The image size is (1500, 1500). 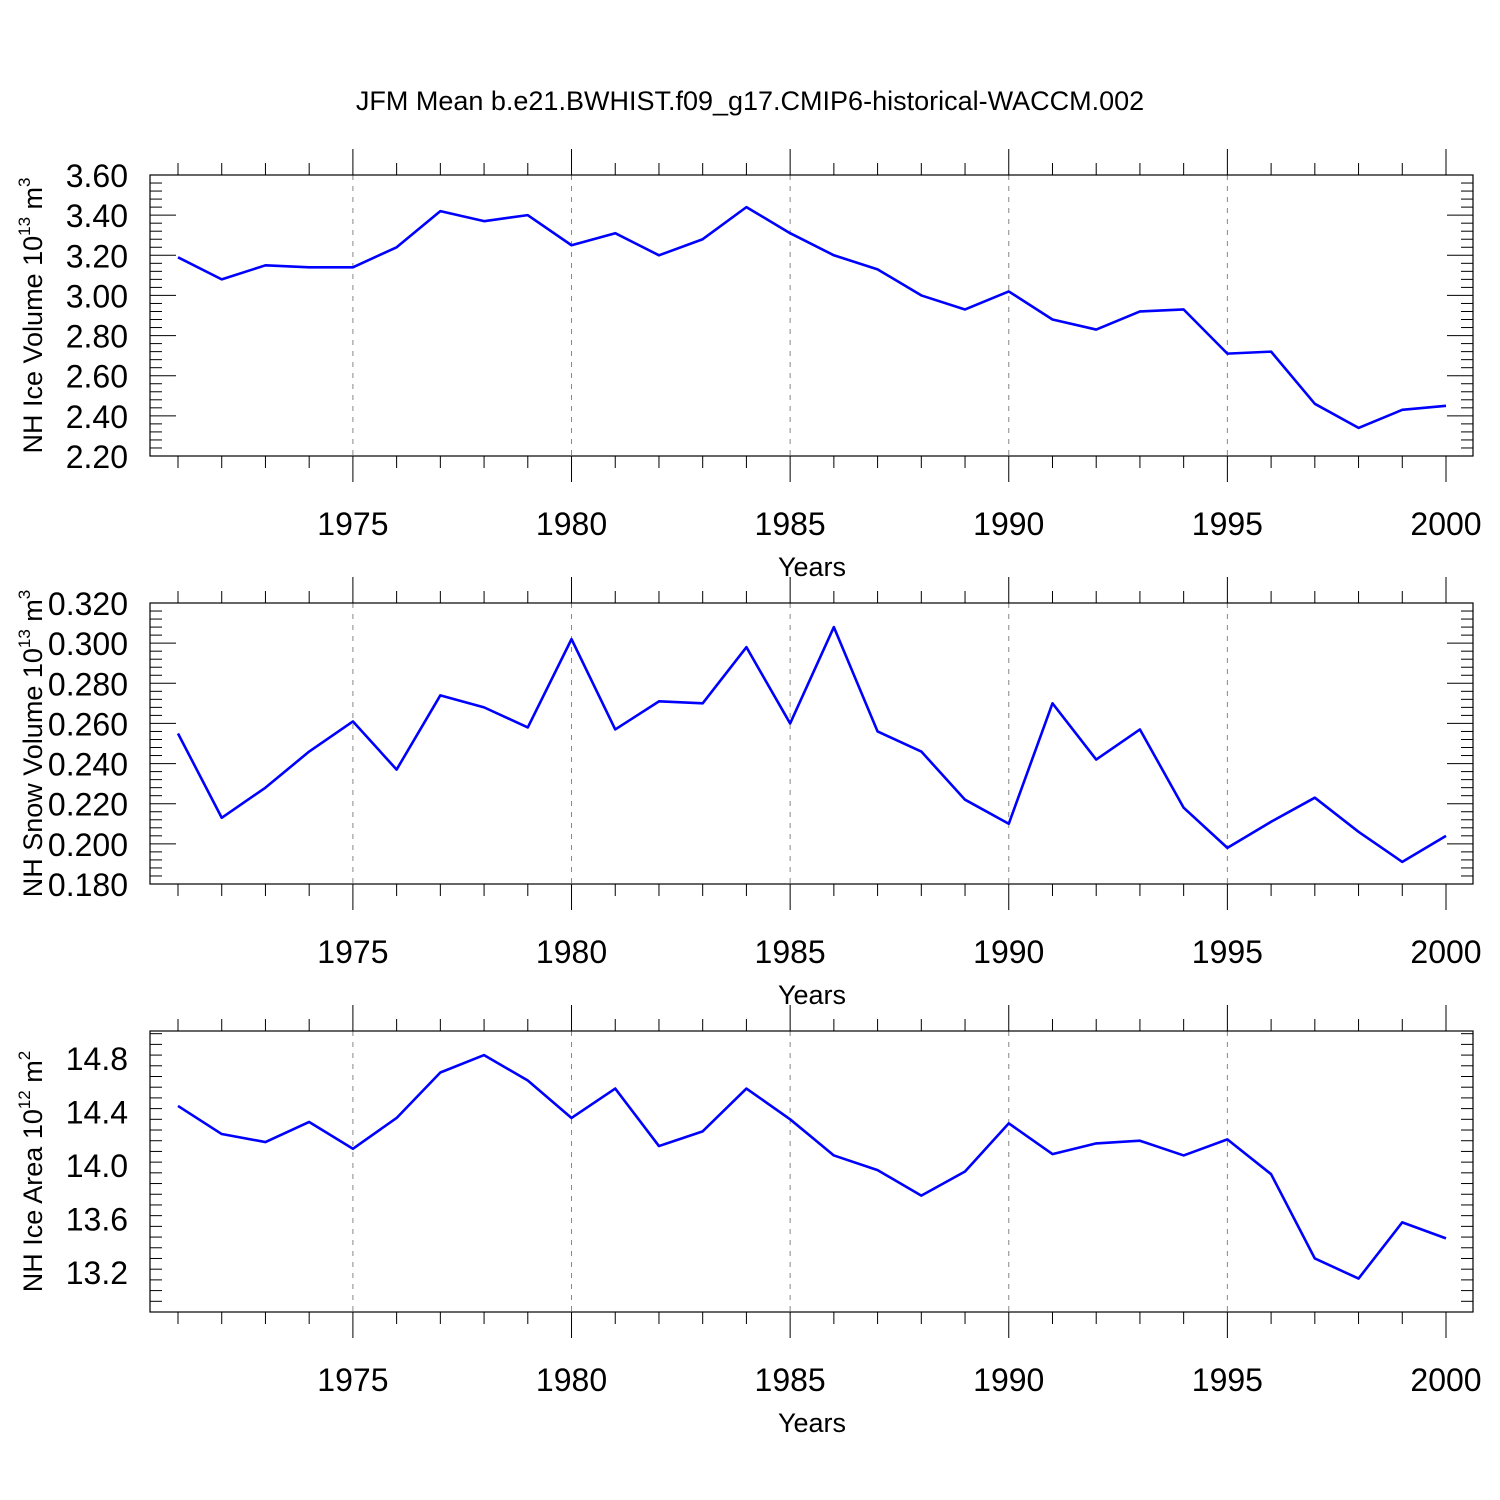 I want to click on y-tick-label: 14.8, so click(x=97, y=1059).